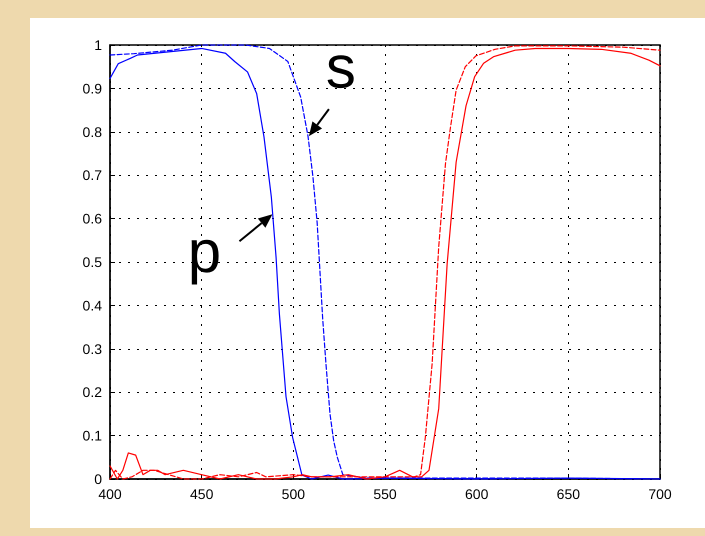 This screenshot has height=536, width=705. What do you see at coordinates (92, 436) in the screenshot?
I see `y-tick-label: 0.1` at bounding box center [92, 436].